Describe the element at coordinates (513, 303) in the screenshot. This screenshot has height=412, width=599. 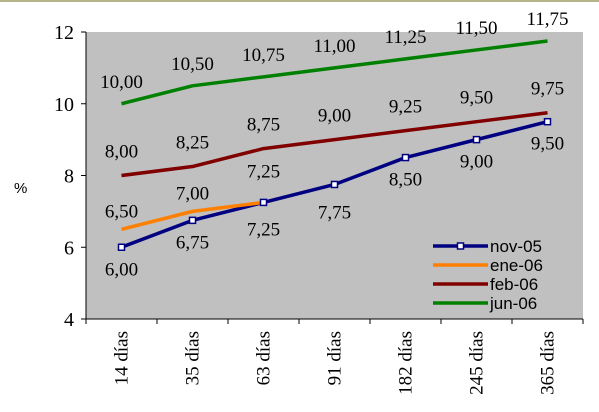
I see `legend-label: jun-06` at that location.